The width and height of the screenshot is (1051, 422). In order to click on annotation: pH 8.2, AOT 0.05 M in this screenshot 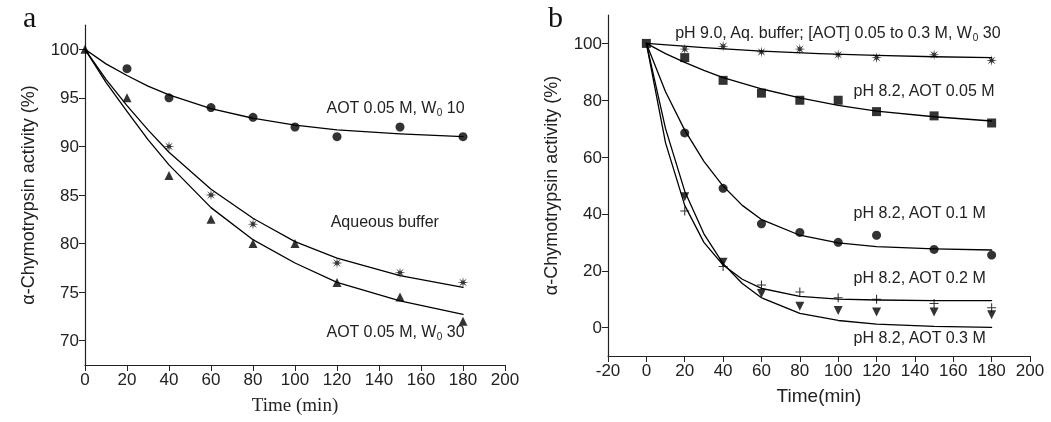, I will do `click(924, 90)`.